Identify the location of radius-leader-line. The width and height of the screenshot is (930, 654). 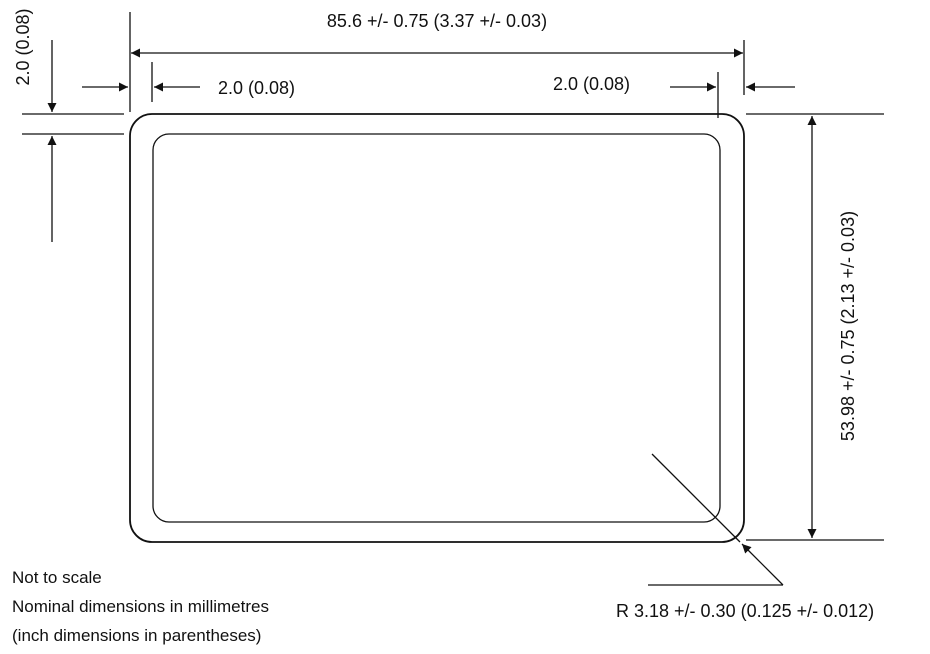
(696, 498).